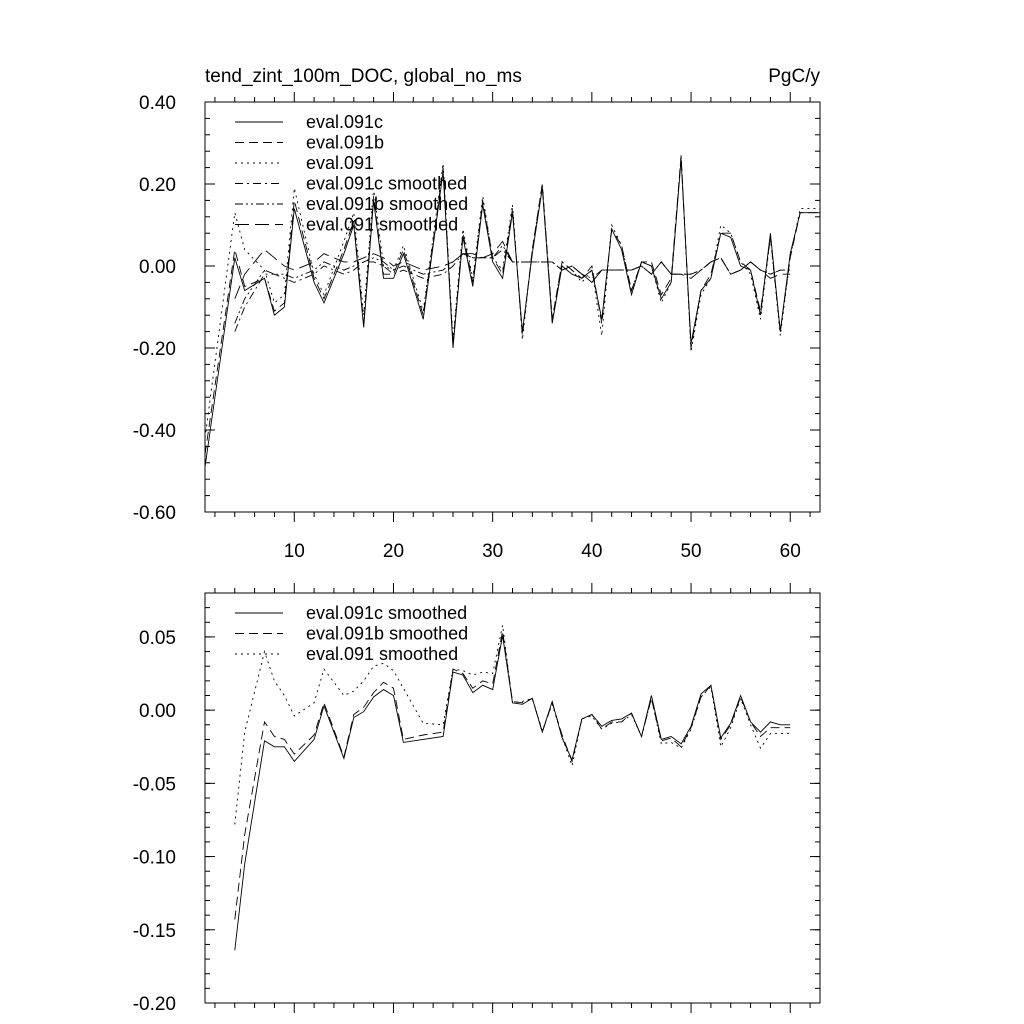 The height and width of the screenshot is (1024, 1024). What do you see at coordinates (382, 225) in the screenshot?
I see `top-legend-label: eval.091 smoothed` at bounding box center [382, 225].